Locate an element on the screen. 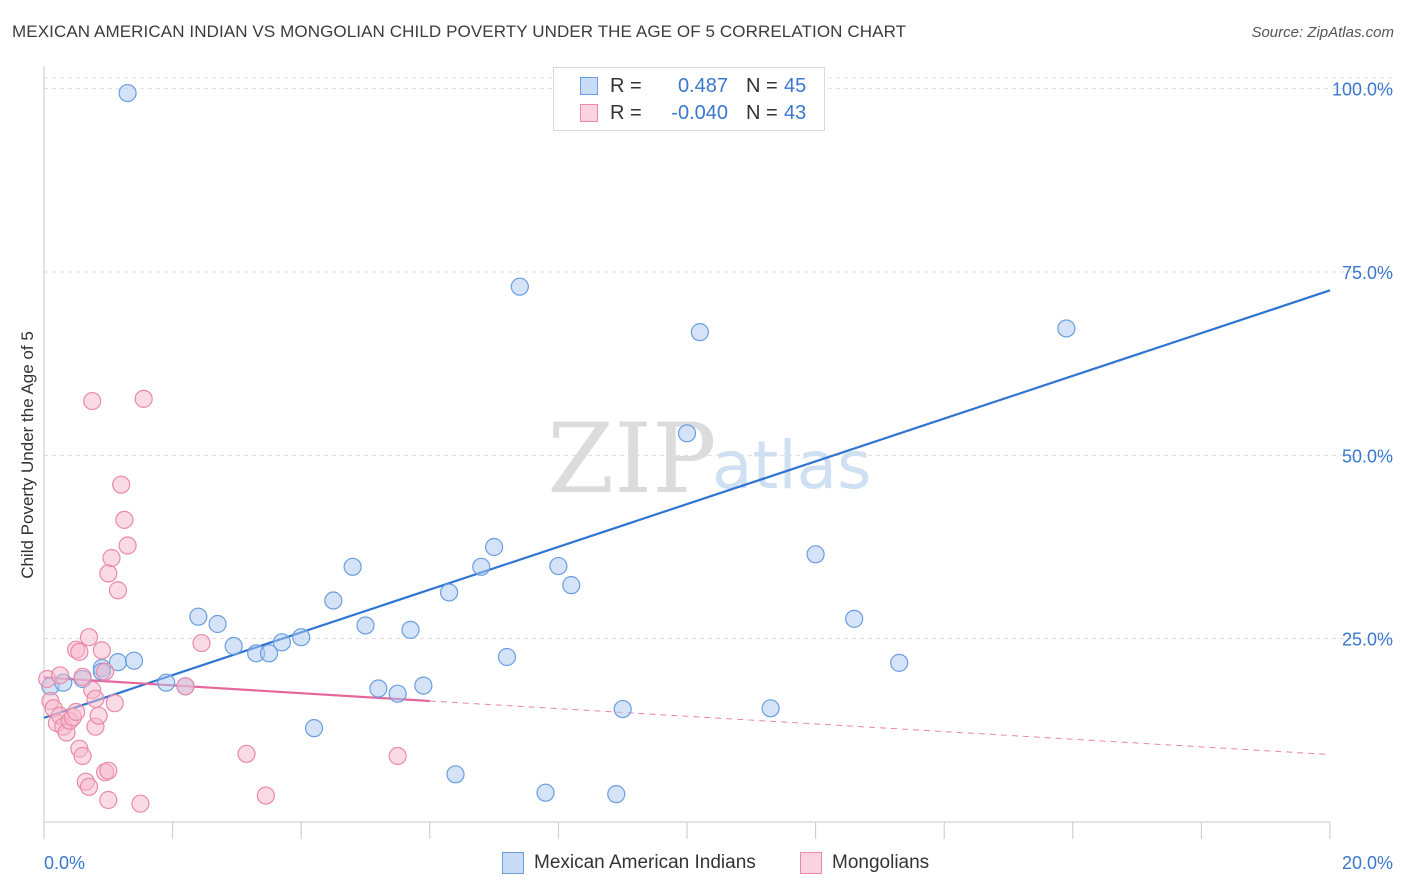 The height and width of the screenshot is (892, 1406). legend-item-mexican-american-indians: Mexican American Indians is located at coordinates (629, 863).